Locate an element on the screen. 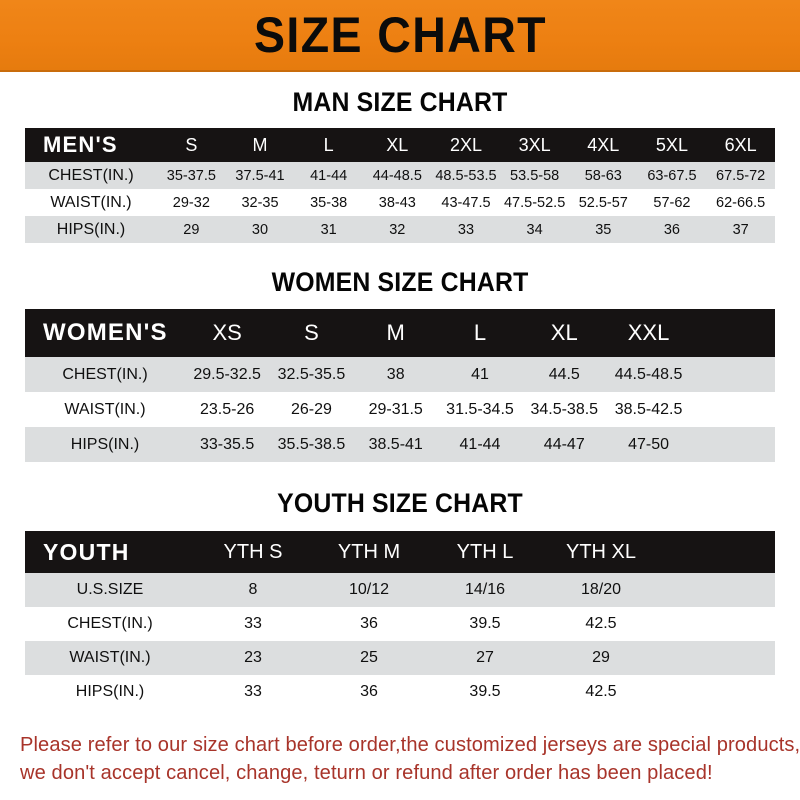  women-row-label: HIPS(IN.) is located at coordinates (105, 444).